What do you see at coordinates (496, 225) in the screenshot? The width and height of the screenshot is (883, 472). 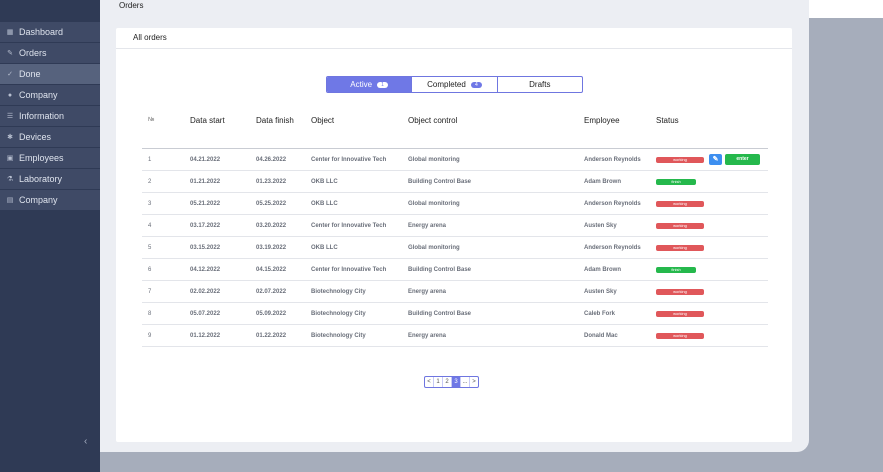 I see `cell-object-control: Energy arena` at bounding box center [496, 225].